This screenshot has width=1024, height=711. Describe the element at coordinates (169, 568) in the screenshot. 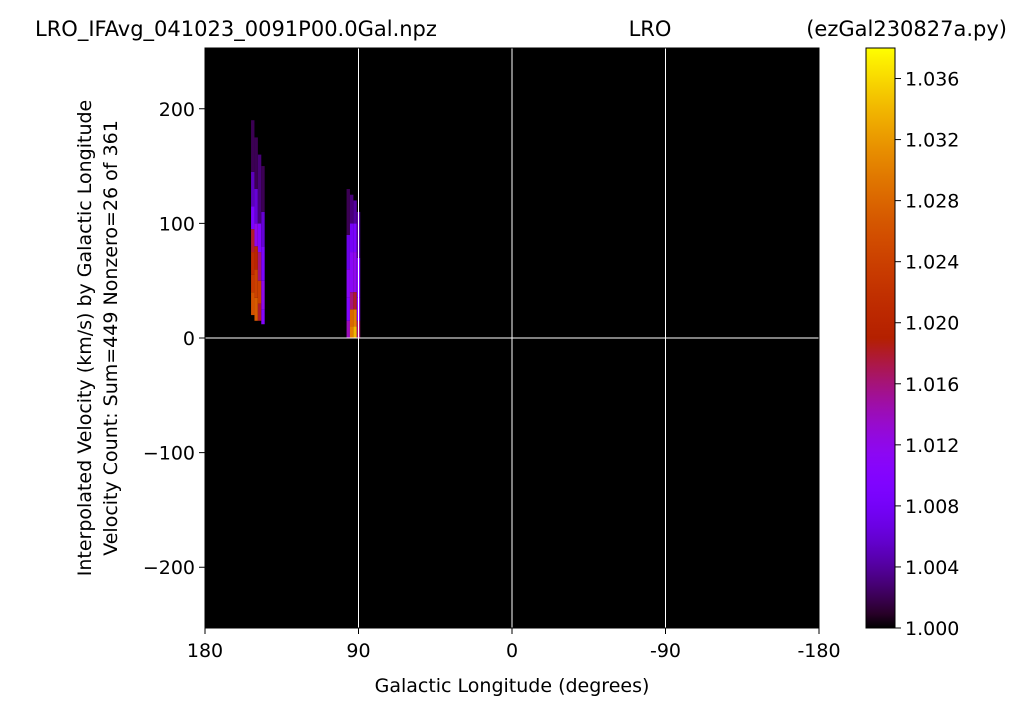

I see `y-tick-label: −200` at that location.